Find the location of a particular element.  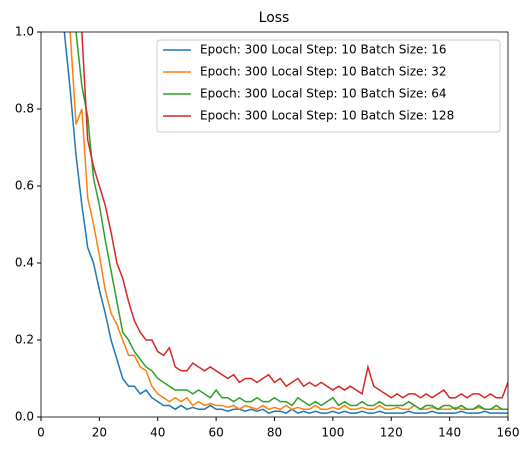

y-tick-label: 0.2 is located at coordinates (24, 340).